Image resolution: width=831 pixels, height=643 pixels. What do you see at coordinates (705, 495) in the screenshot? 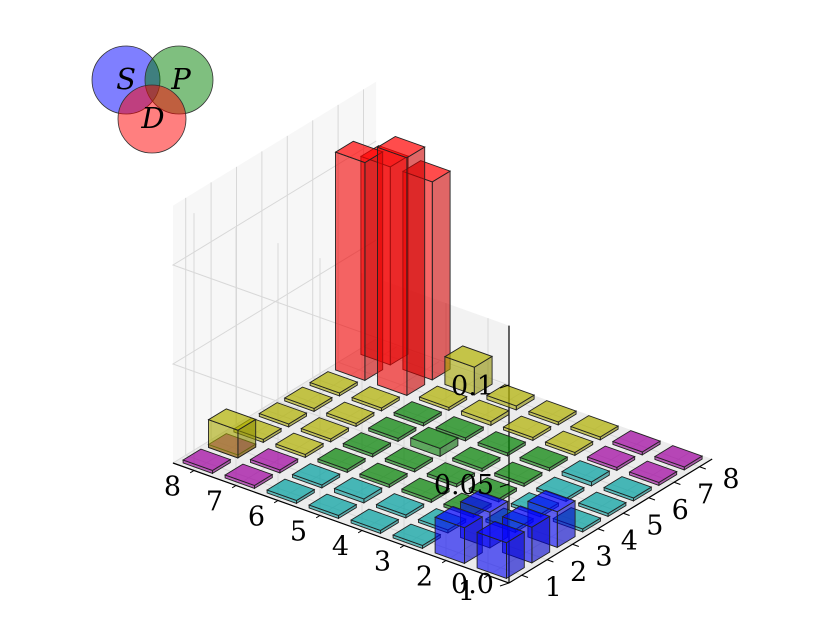
I see `x-tick-label: 7` at bounding box center [705, 495].